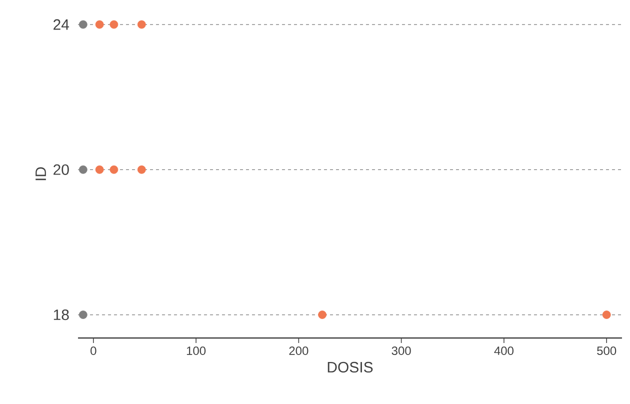 The width and height of the screenshot is (630, 404). Describe the element at coordinates (62, 24) in the screenshot. I see `y-tick-label: 24` at that location.